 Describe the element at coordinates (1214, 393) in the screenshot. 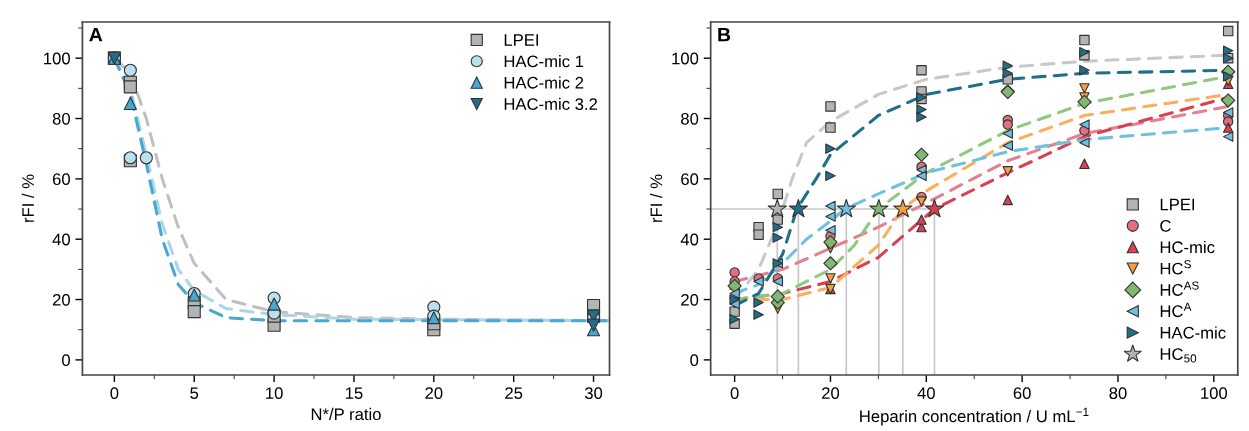

I see `x-tick-label: 100` at that location.